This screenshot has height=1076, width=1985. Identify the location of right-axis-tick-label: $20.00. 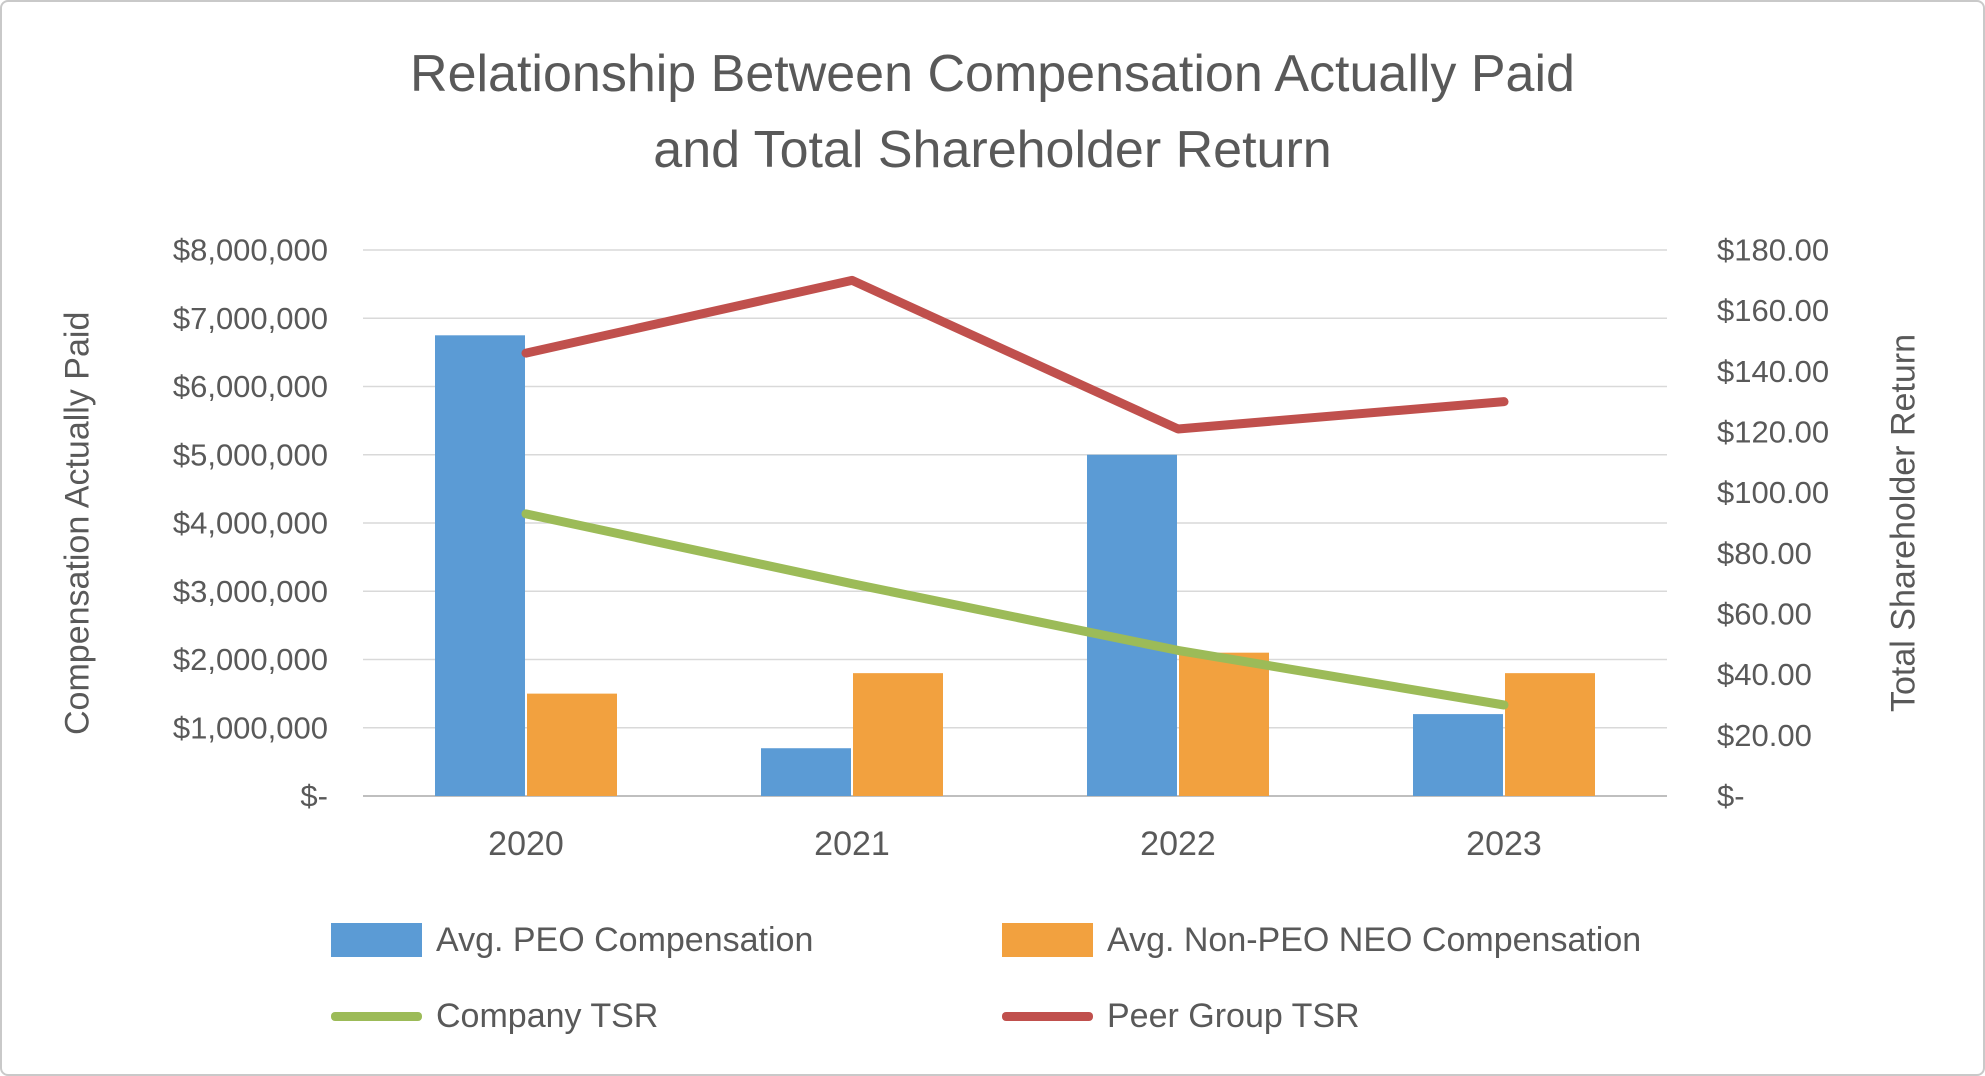
(1764, 735).